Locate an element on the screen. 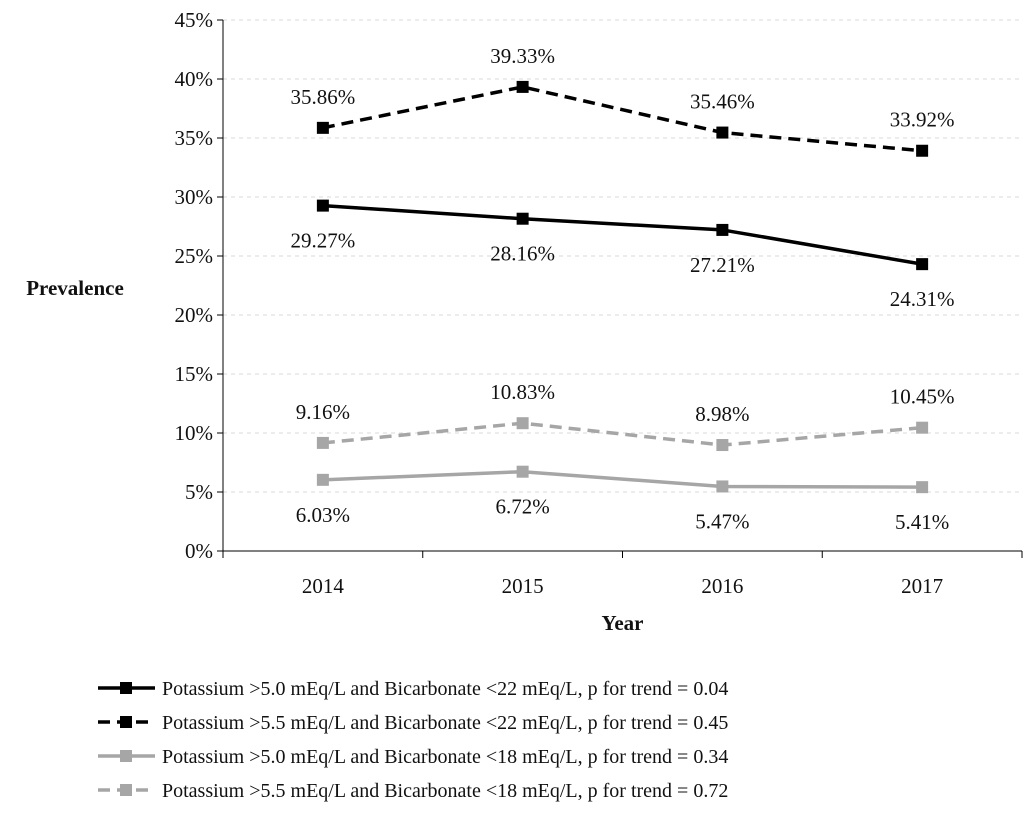 The image size is (1026, 832). data-label: 8.98% is located at coordinates (722, 414).